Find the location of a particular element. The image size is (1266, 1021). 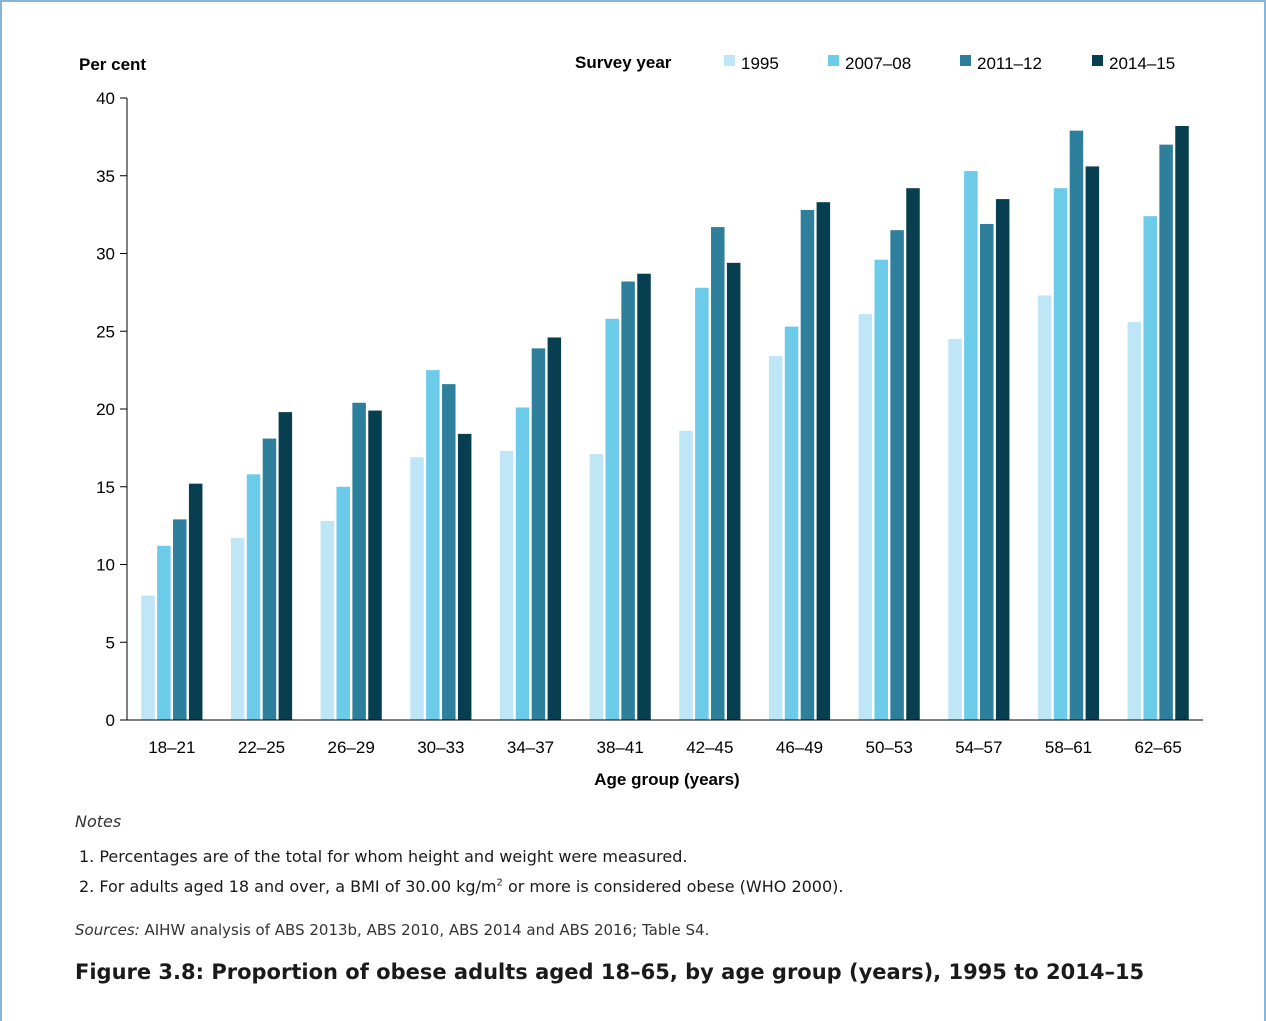

note-2-superscript: 2 is located at coordinates (499, 883).